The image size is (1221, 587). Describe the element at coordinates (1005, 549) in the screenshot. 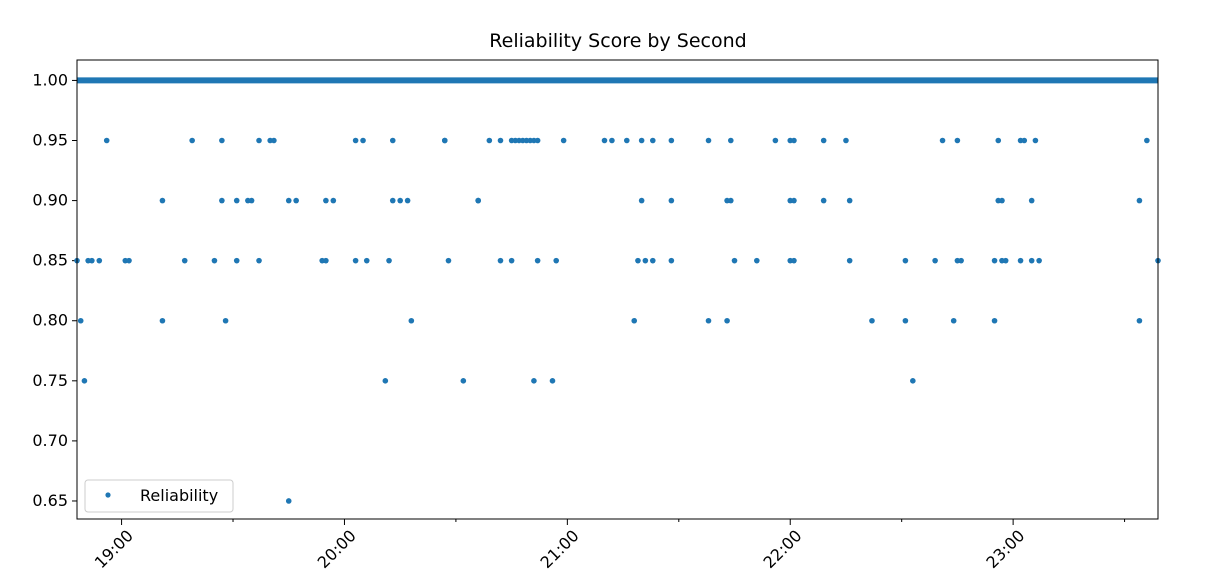

I see `x-tick-label: 23:00` at that location.